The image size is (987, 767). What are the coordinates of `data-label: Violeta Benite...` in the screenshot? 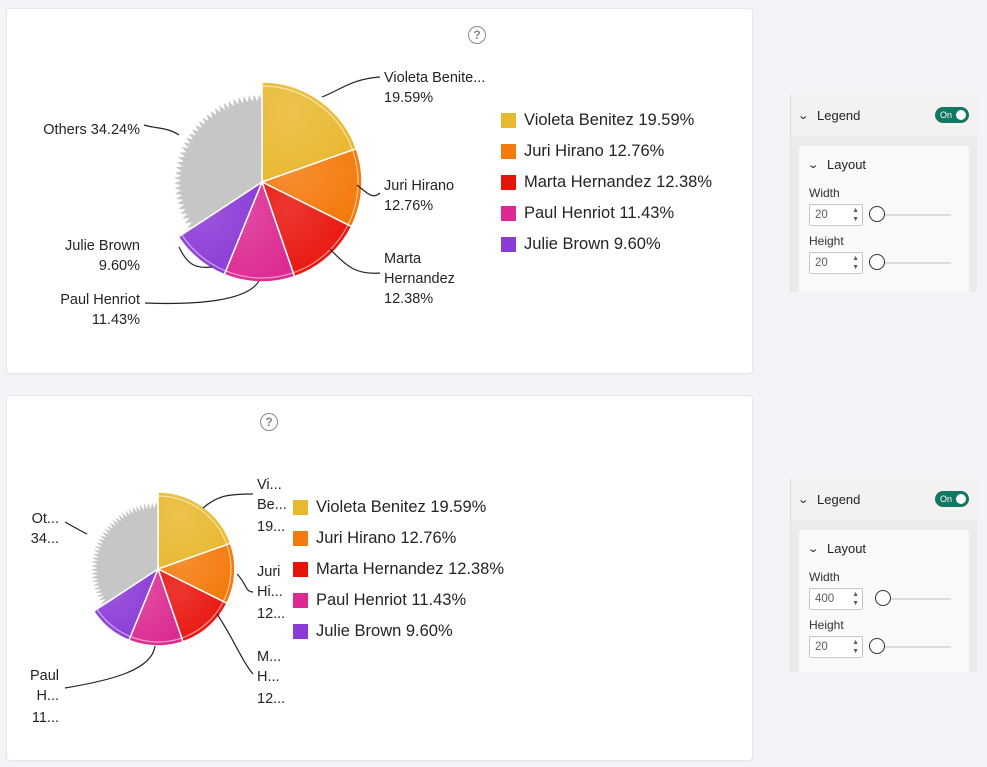 It's located at (434, 78).